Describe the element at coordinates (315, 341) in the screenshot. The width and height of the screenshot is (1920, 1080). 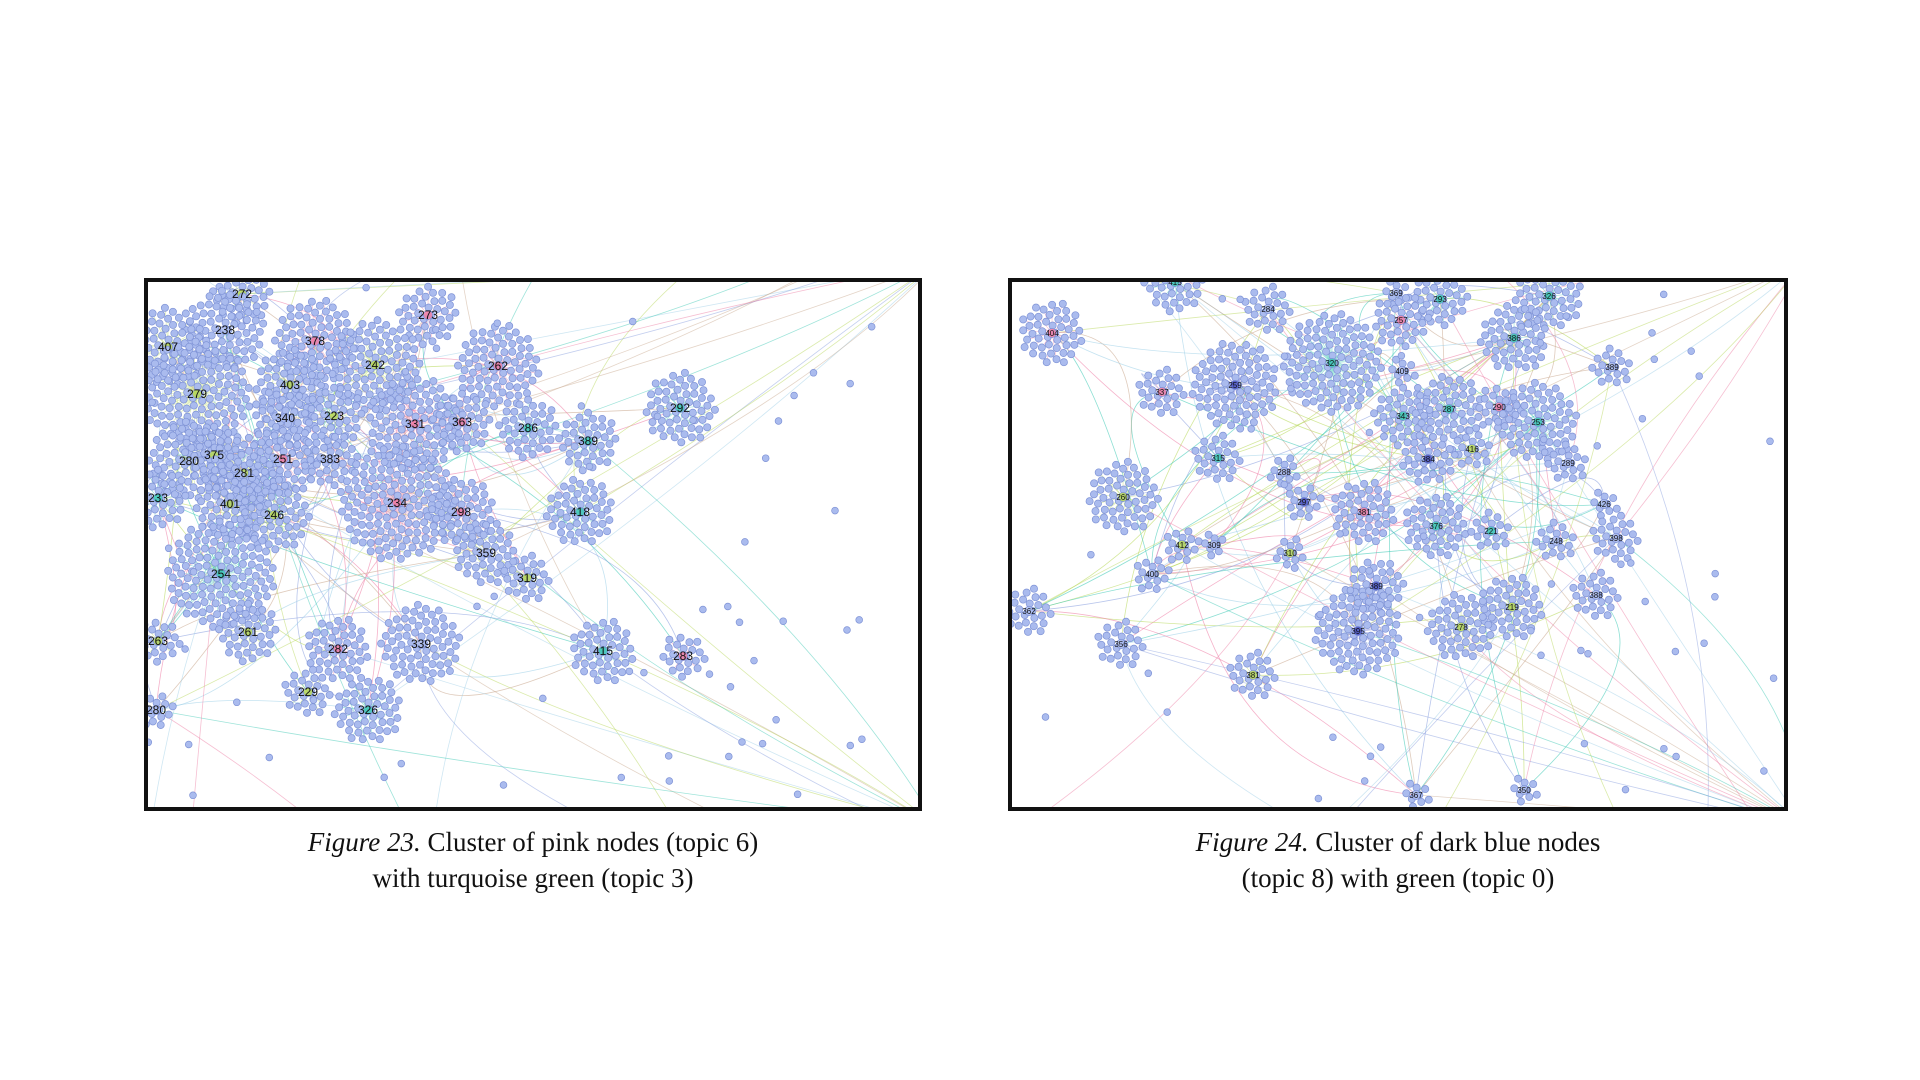
I see `hub-label: 378` at that location.